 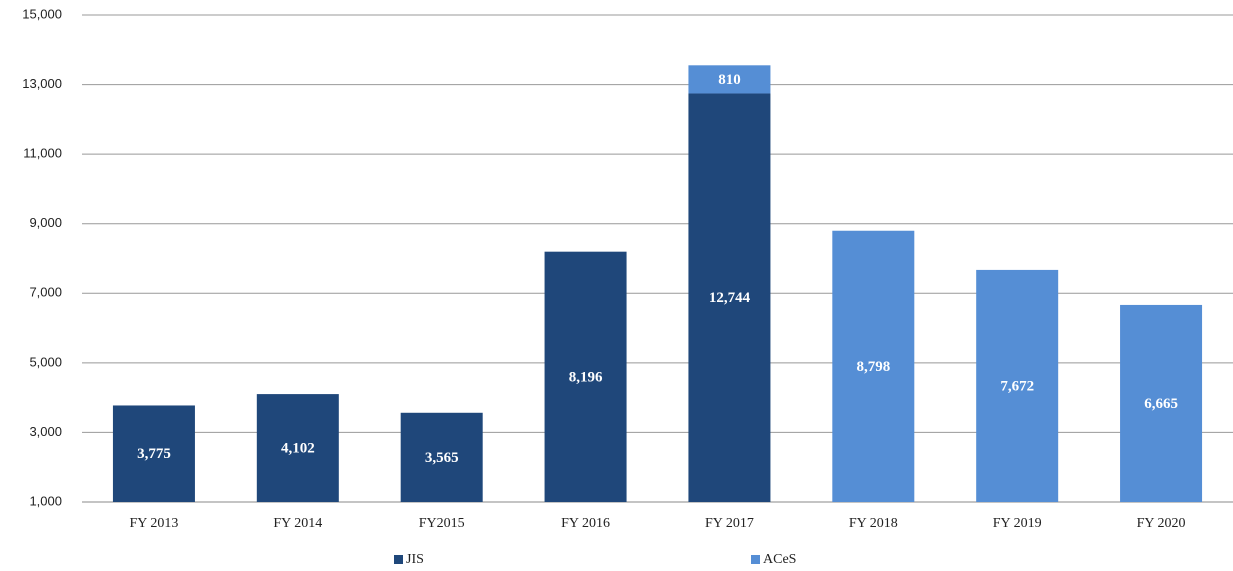 I want to click on x-tick-label: FY 2017, so click(x=729, y=523).